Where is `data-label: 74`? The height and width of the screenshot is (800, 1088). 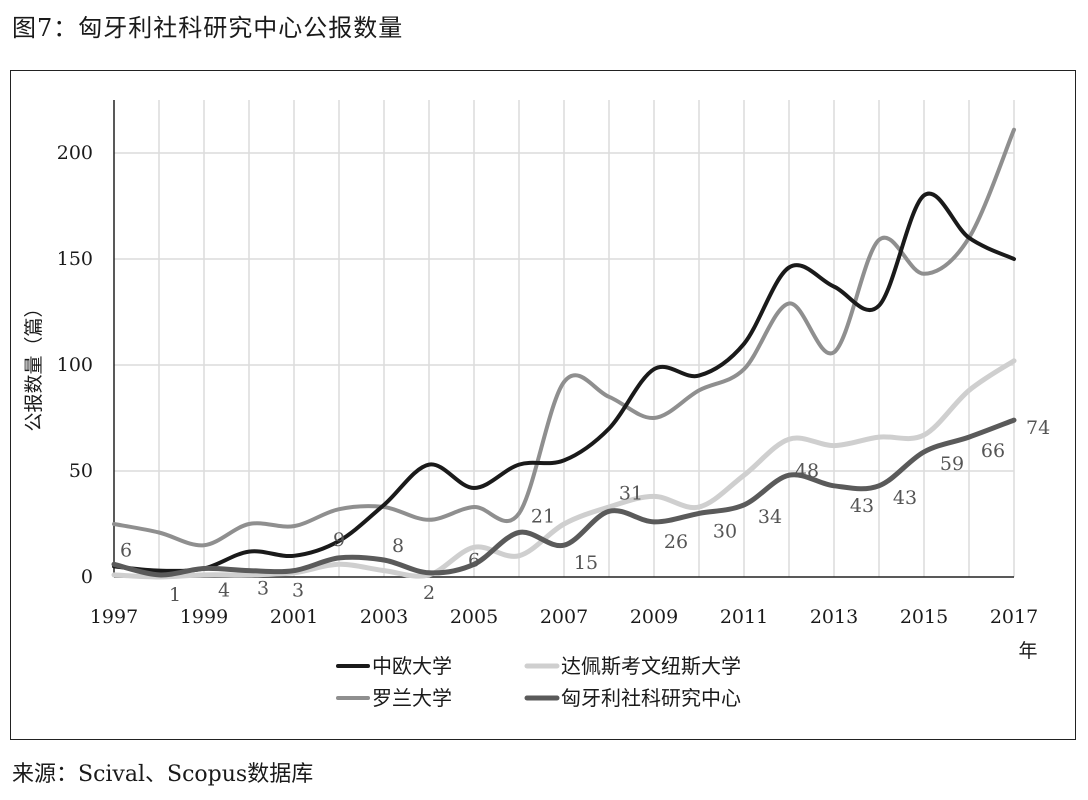
data-label: 74 is located at coordinates (1038, 428).